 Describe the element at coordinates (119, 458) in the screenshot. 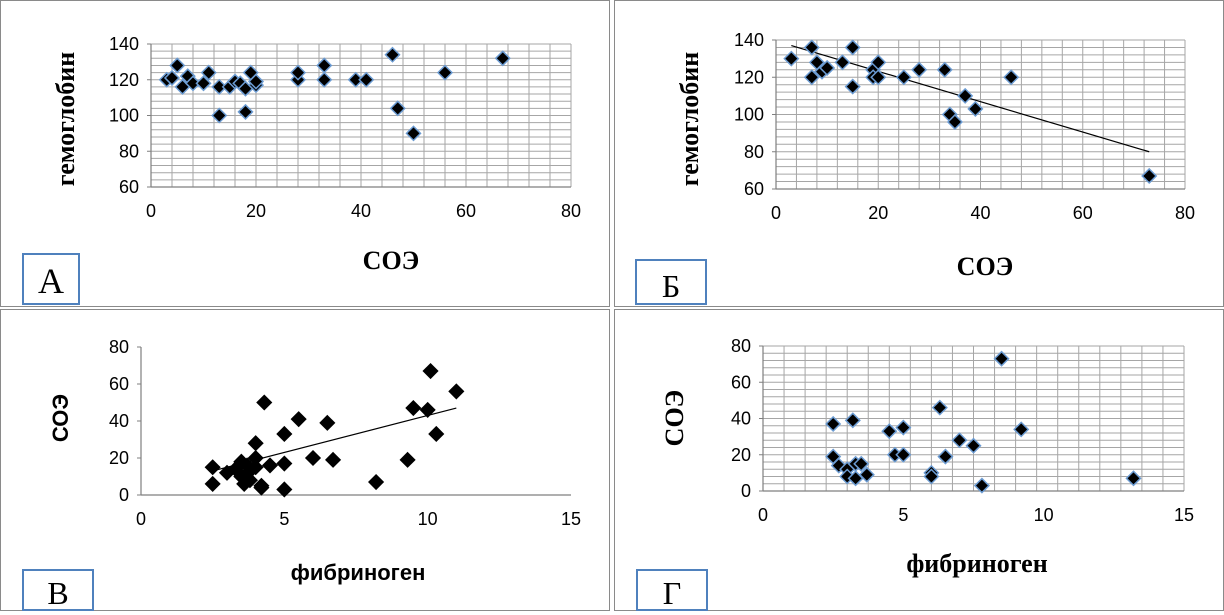

I see `y-tick-label: 20` at that location.